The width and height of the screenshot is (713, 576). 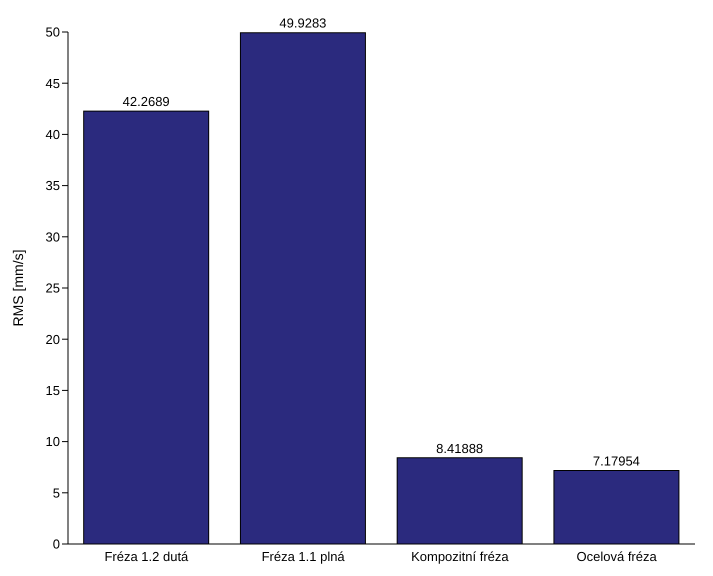 What do you see at coordinates (53, 83) in the screenshot?
I see `y-tick-label: 45` at bounding box center [53, 83].